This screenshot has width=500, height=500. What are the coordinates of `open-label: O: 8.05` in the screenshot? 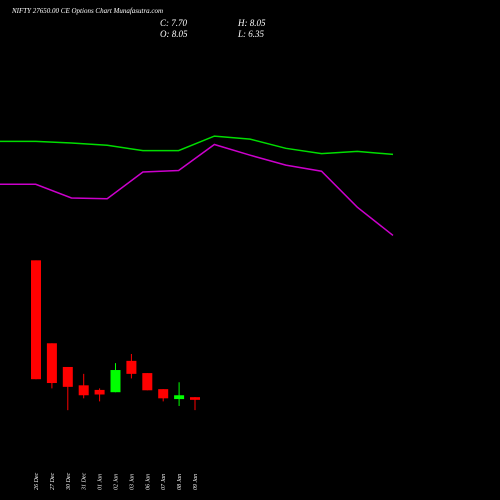 It's located at (174, 34).